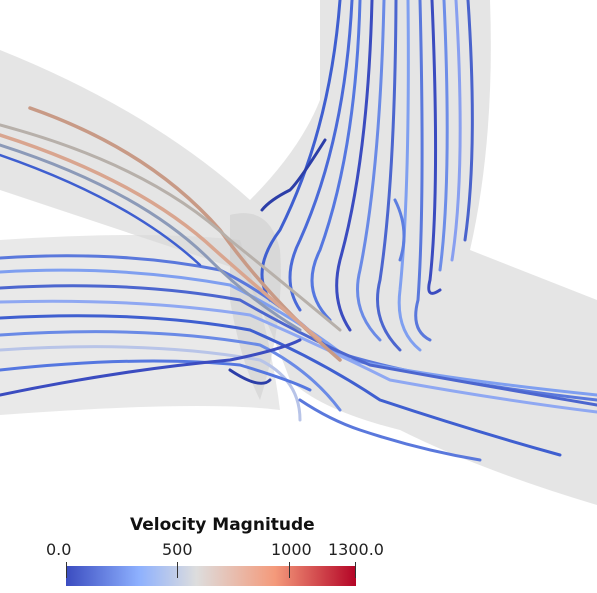 Image resolution: width=597 pixels, height=593 pixels. I want to click on colorbar-title: Velocity Magnitude, so click(222, 525).